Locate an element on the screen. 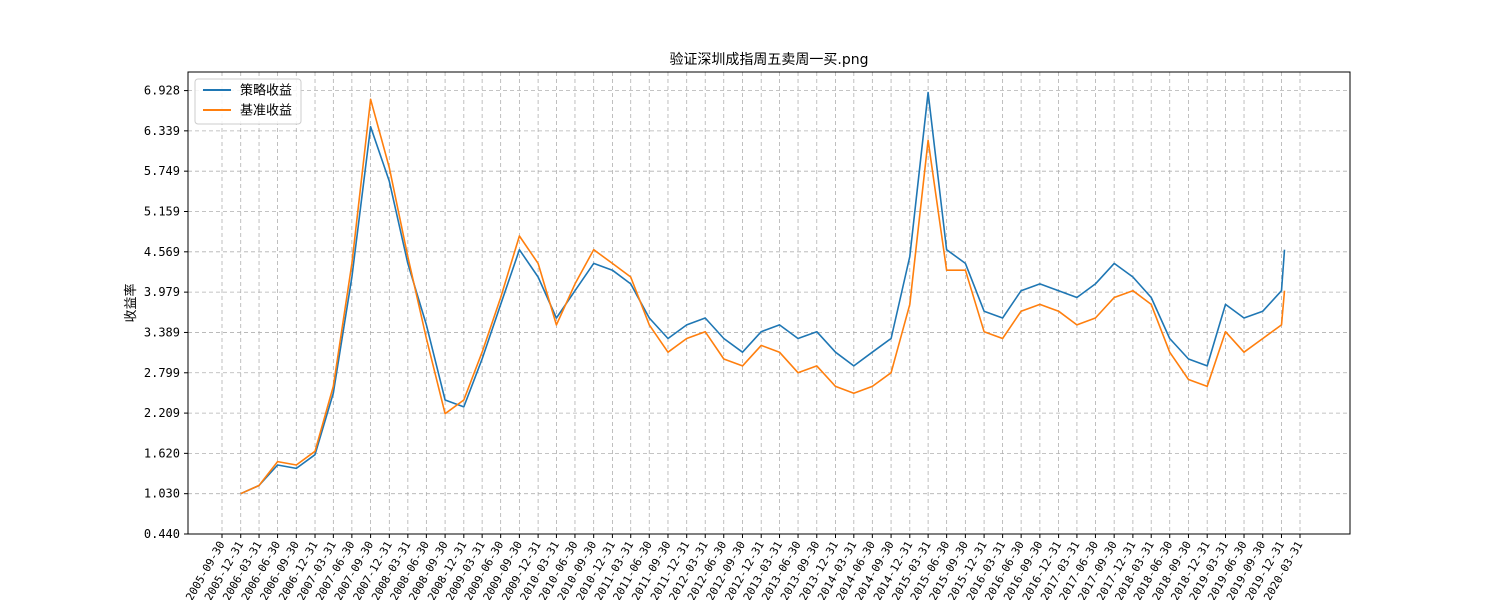  y-tick-label: 3.979 is located at coordinates (162, 292).